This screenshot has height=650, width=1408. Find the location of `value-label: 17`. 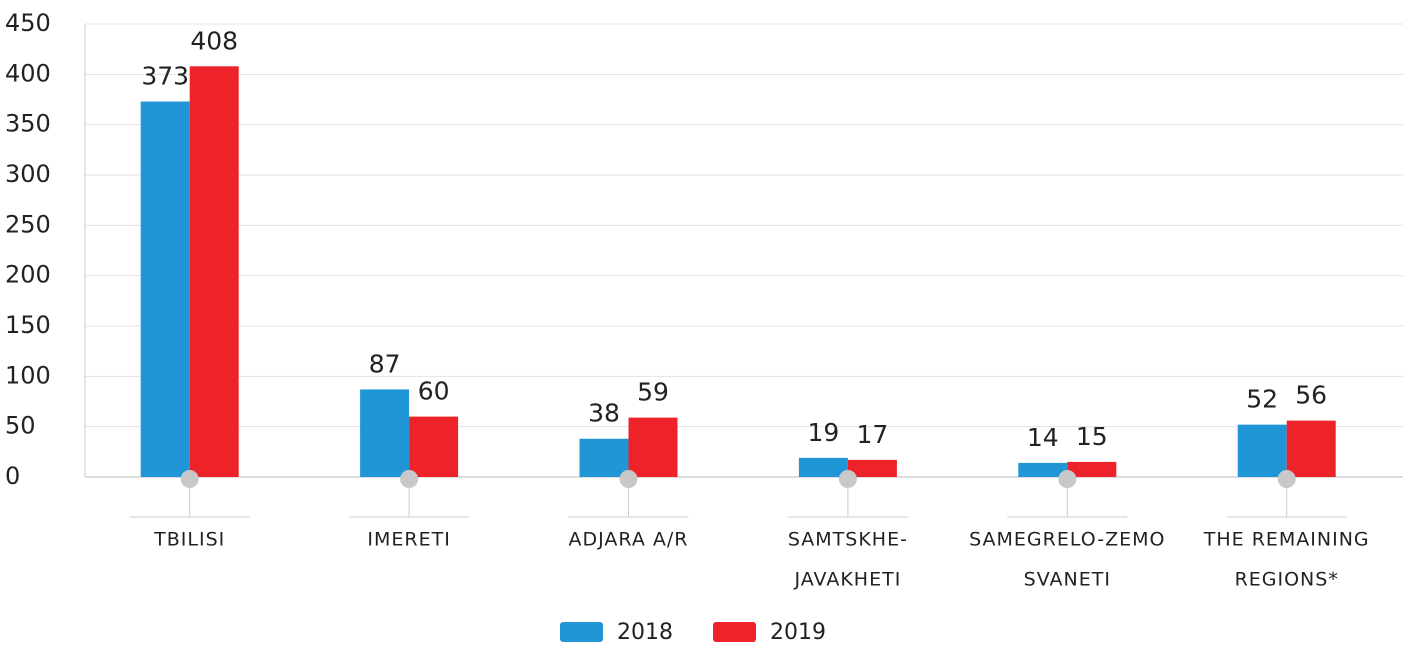

value-label: 17 is located at coordinates (872, 434).